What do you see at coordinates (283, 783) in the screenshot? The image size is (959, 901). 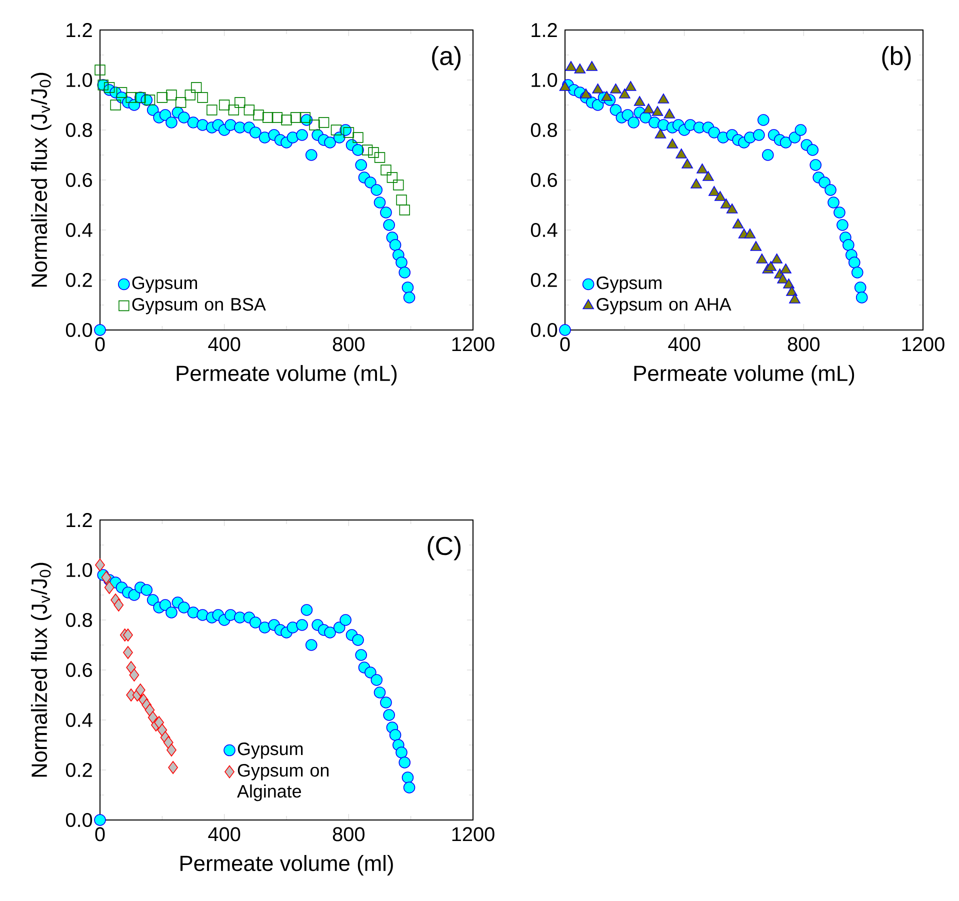 I see `legend-label: Gypsum on Alginate` at bounding box center [283, 783].